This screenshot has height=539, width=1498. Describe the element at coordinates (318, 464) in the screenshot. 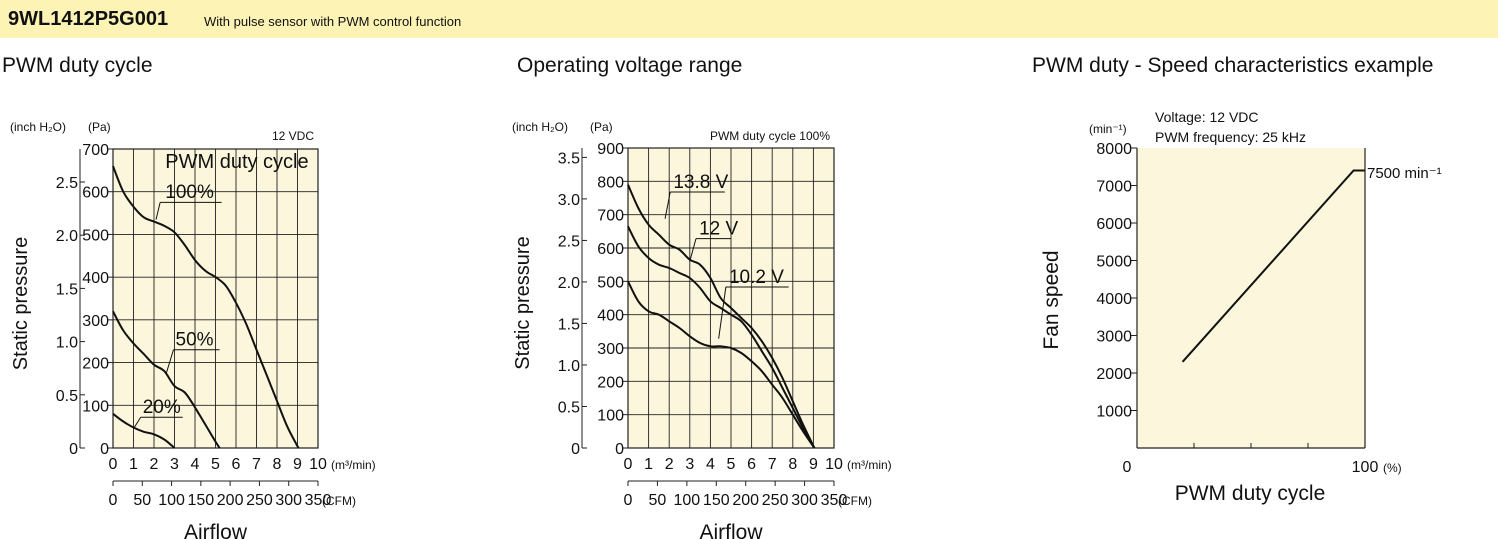

I see `chart1-x-tick-label: 10` at that location.